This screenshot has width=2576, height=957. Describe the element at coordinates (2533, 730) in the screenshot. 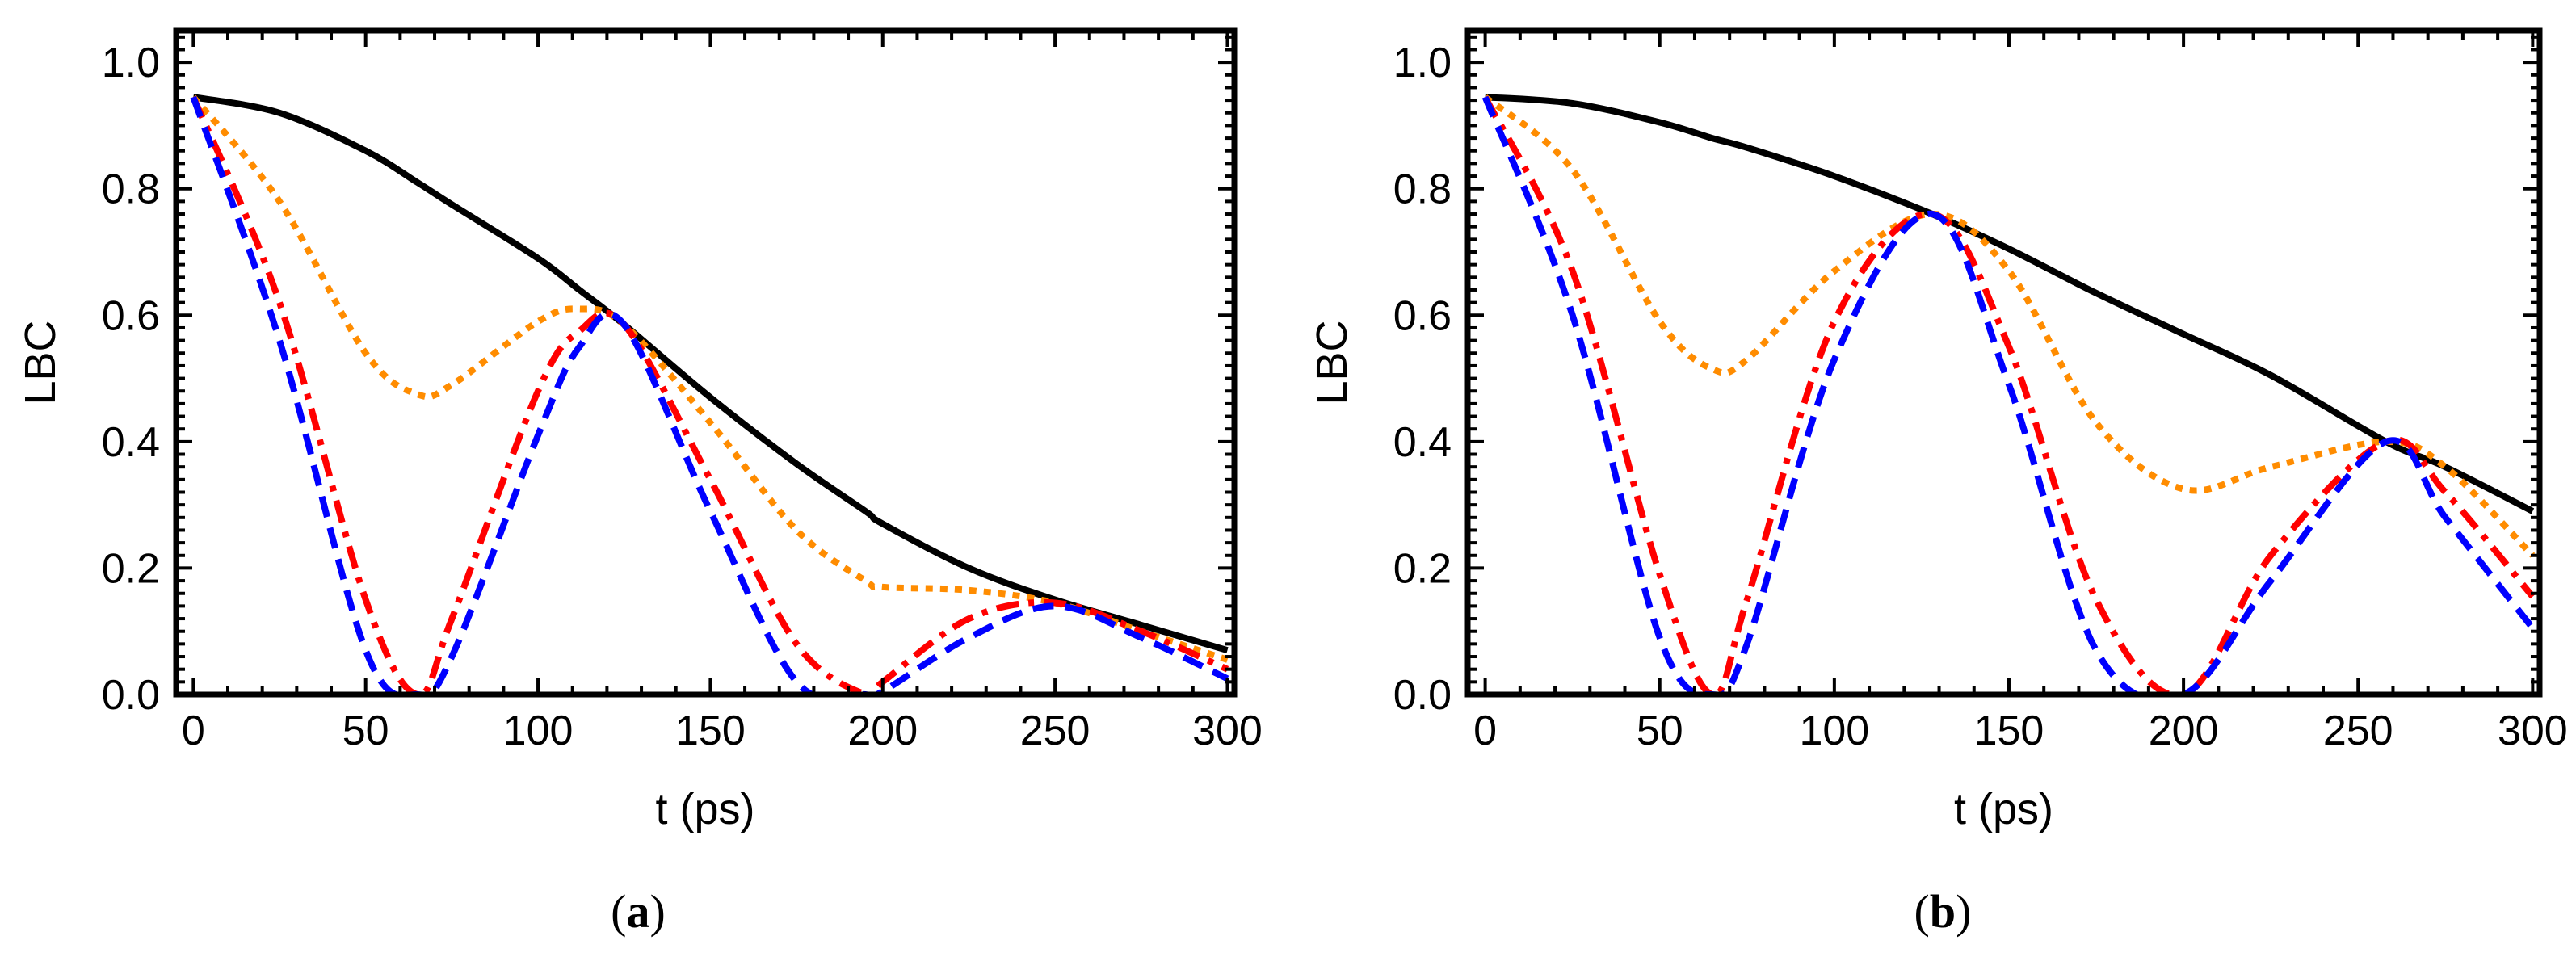

I see `panel-b-xtick-label: 300` at that location.